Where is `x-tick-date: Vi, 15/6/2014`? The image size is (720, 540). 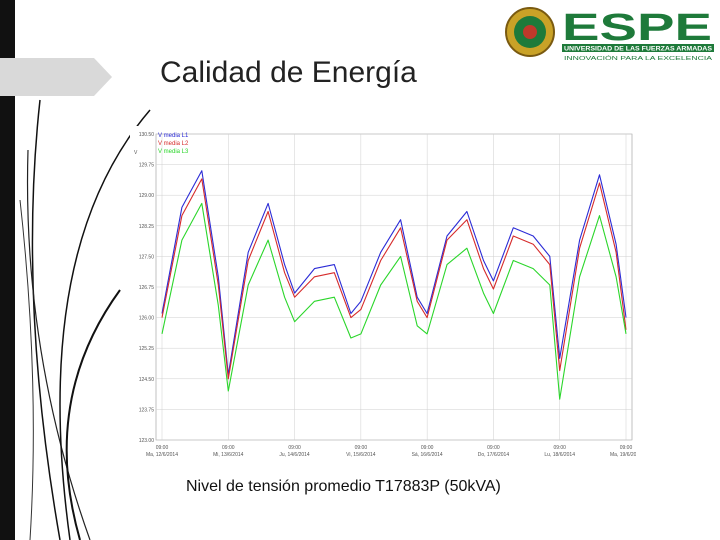 x-tick-date: Vi, 15/6/2014 is located at coordinates (361, 455).